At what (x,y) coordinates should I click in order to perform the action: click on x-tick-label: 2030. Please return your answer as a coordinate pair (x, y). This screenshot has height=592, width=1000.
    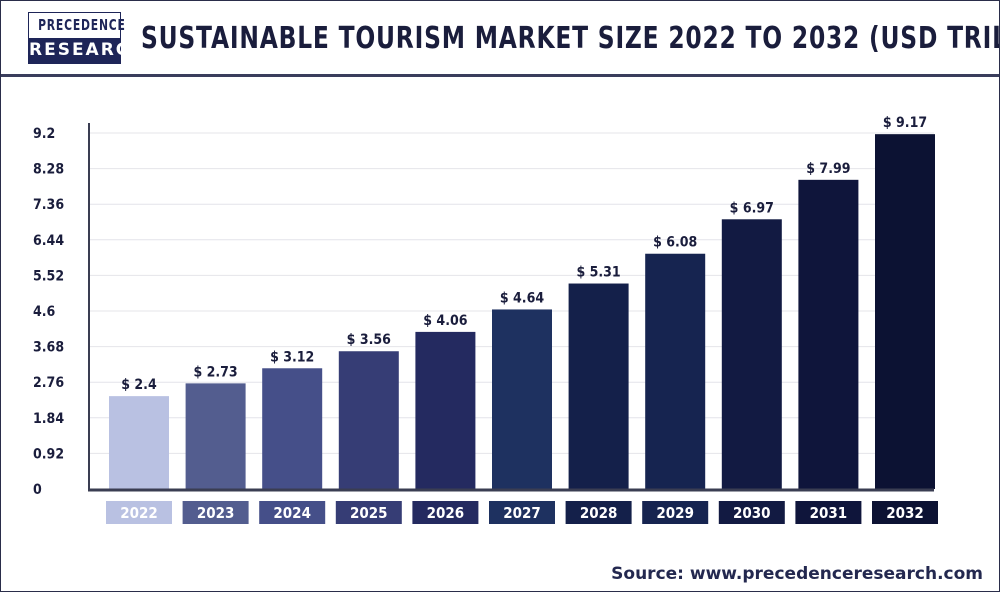
    Looking at the image, I should click on (752, 513).